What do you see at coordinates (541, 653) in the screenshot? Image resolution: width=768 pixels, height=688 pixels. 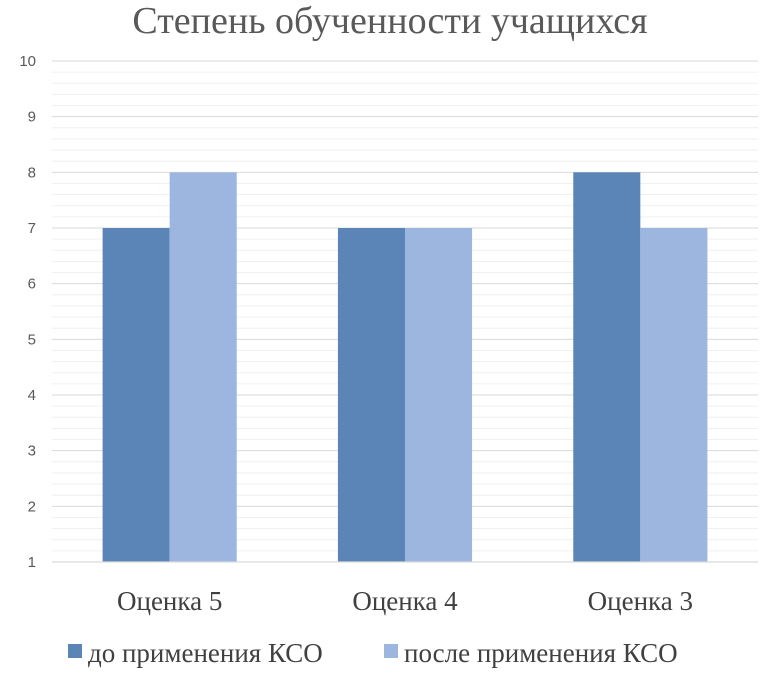 I see `legend-label-series-2: после применения КСО` at bounding box center [541, 653].